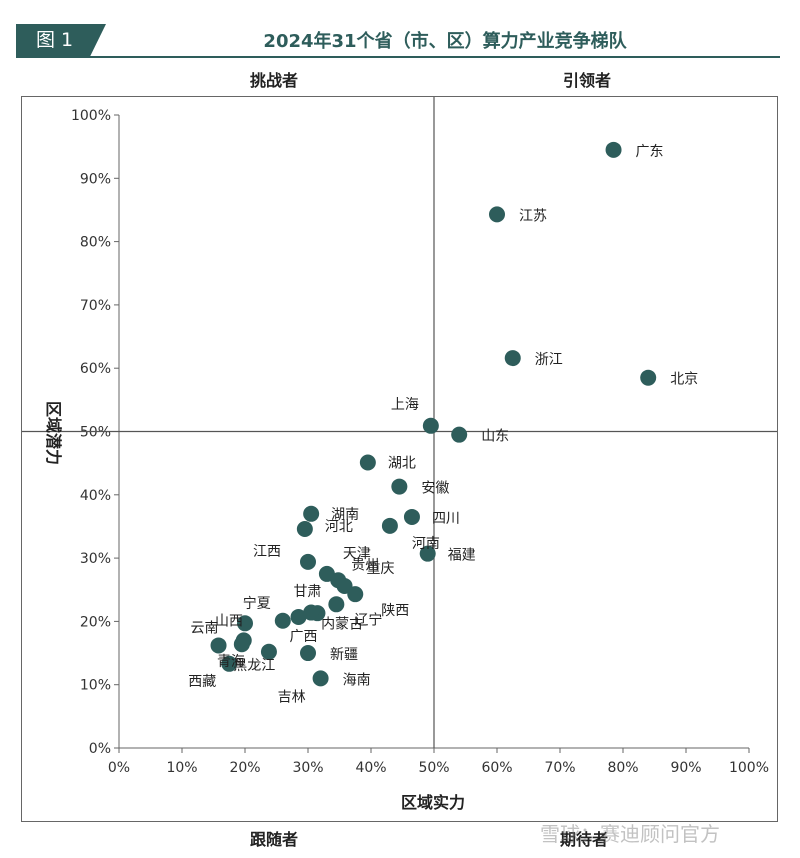 This screenshot has width=800, height=858. Describe the element at coordinates (95, 622) in the screenshot. I see `y-tick-label: 20%` at that location.